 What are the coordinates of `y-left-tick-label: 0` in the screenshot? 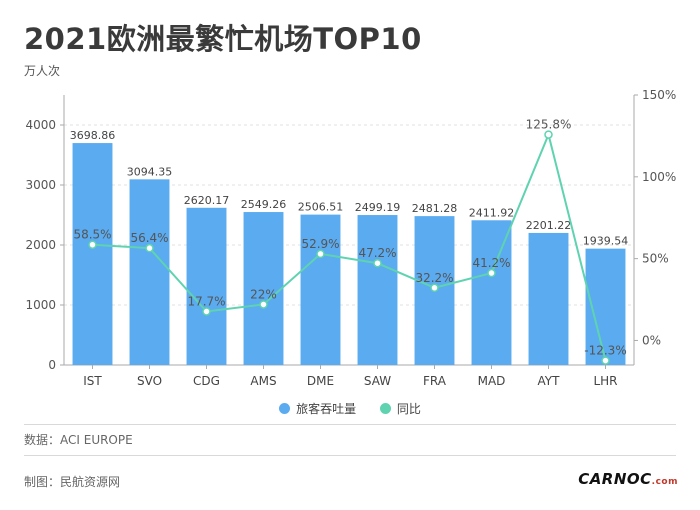 It's located at (52, 365).